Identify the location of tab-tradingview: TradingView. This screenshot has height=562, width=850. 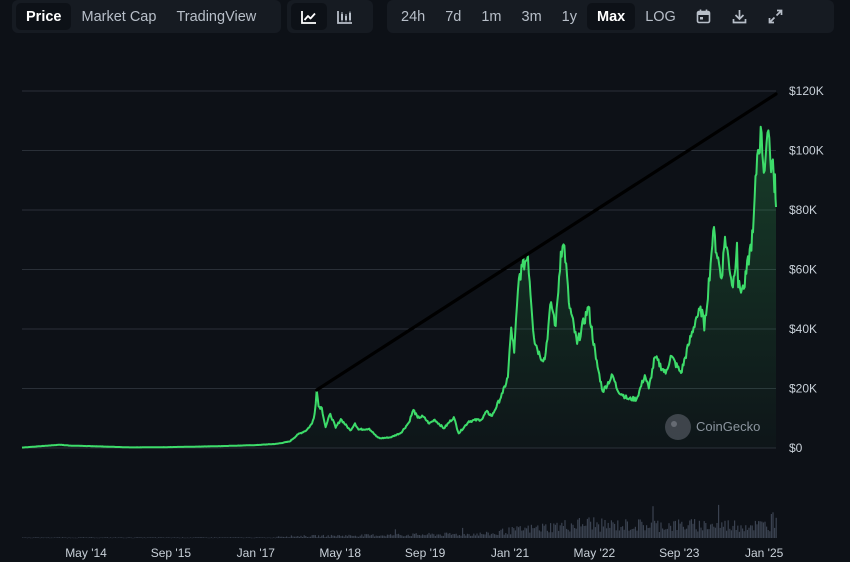
(216, 16).